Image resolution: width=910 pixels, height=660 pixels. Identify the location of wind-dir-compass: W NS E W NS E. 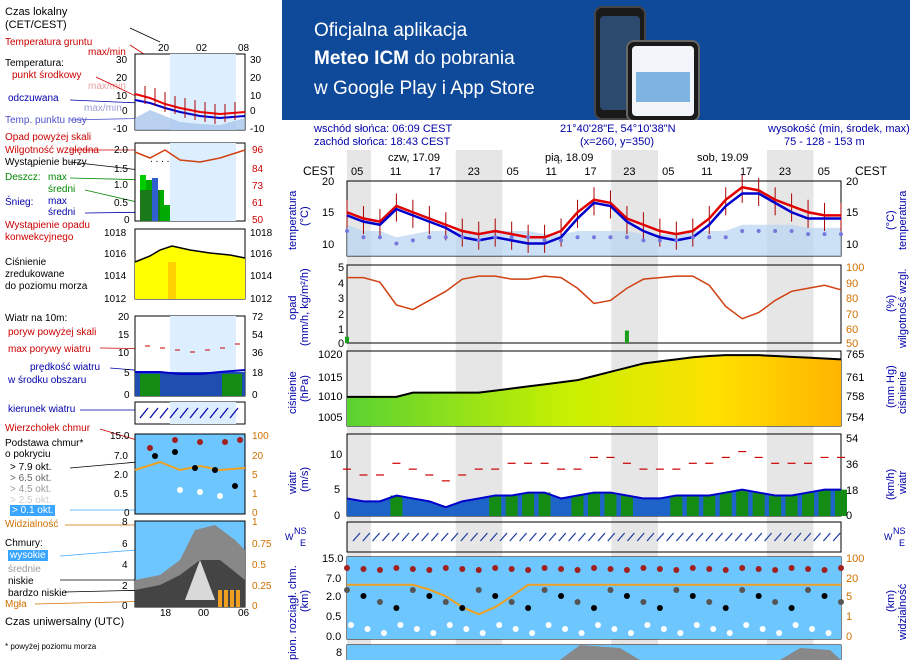
(595, 537).